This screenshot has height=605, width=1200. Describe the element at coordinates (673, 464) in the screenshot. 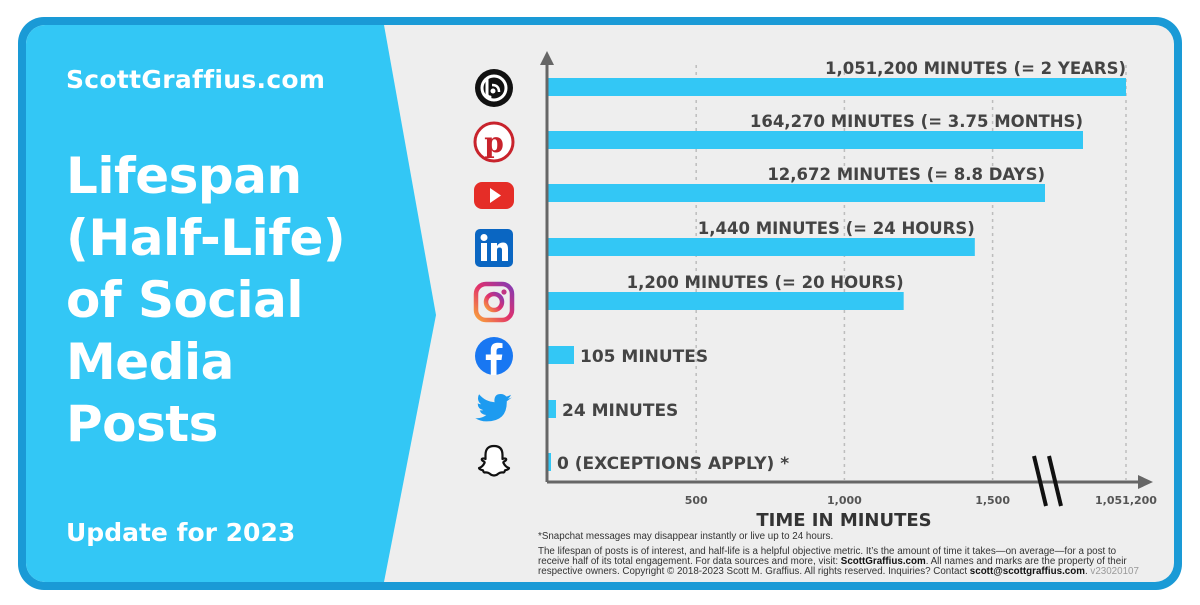

I see `data-label-snapchat: 0 (EXCEPTIONS APPLY) *` at that location.